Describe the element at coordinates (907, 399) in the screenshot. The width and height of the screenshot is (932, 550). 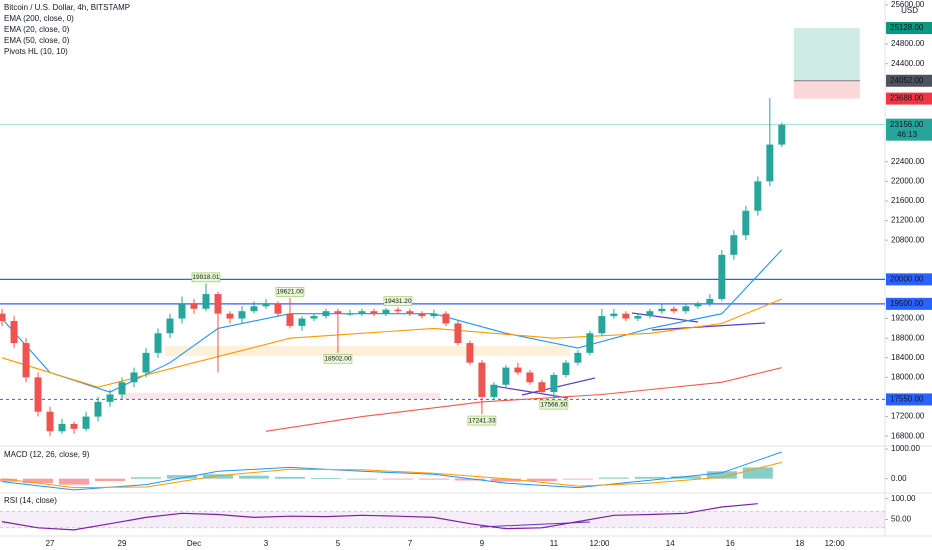
I see `price-badge-label: 17550.00` at that location.